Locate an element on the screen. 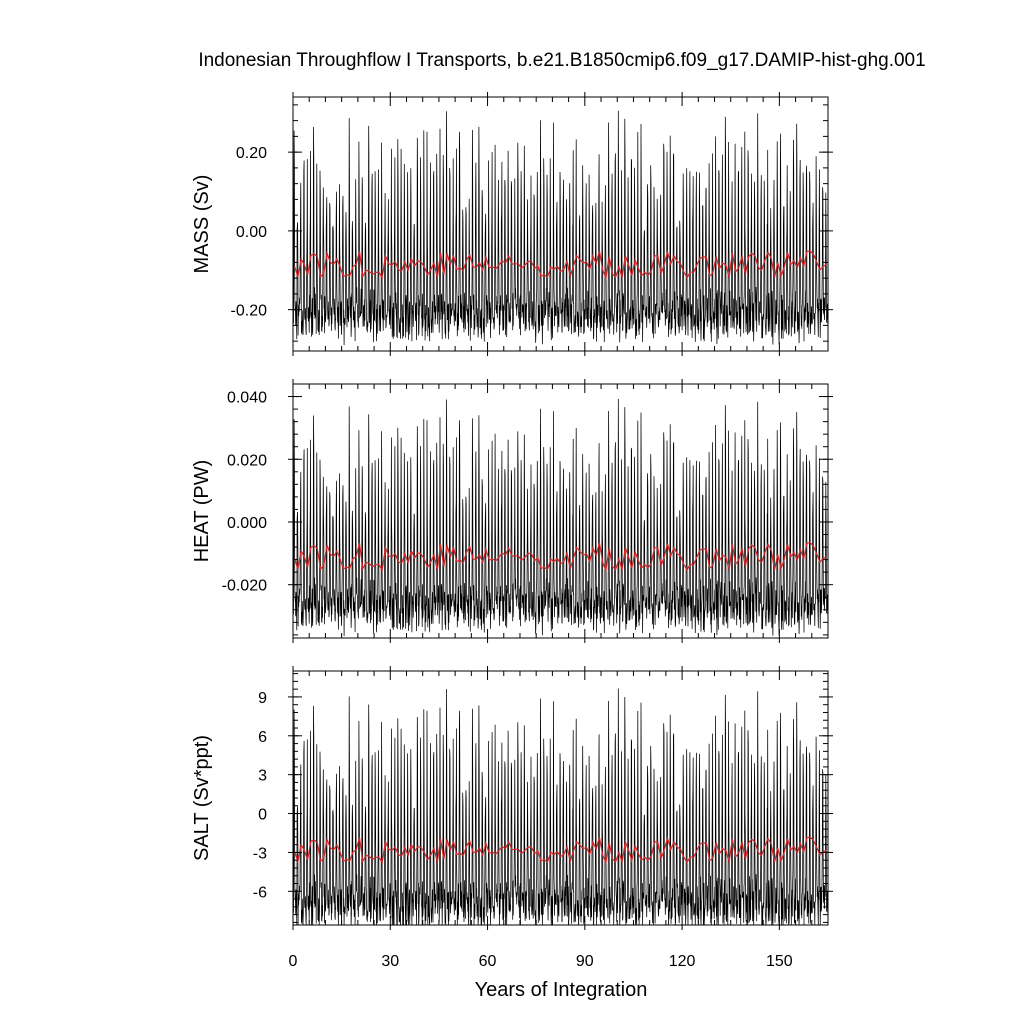  monthly-series-line-salt is located at coordinates (560, 807).